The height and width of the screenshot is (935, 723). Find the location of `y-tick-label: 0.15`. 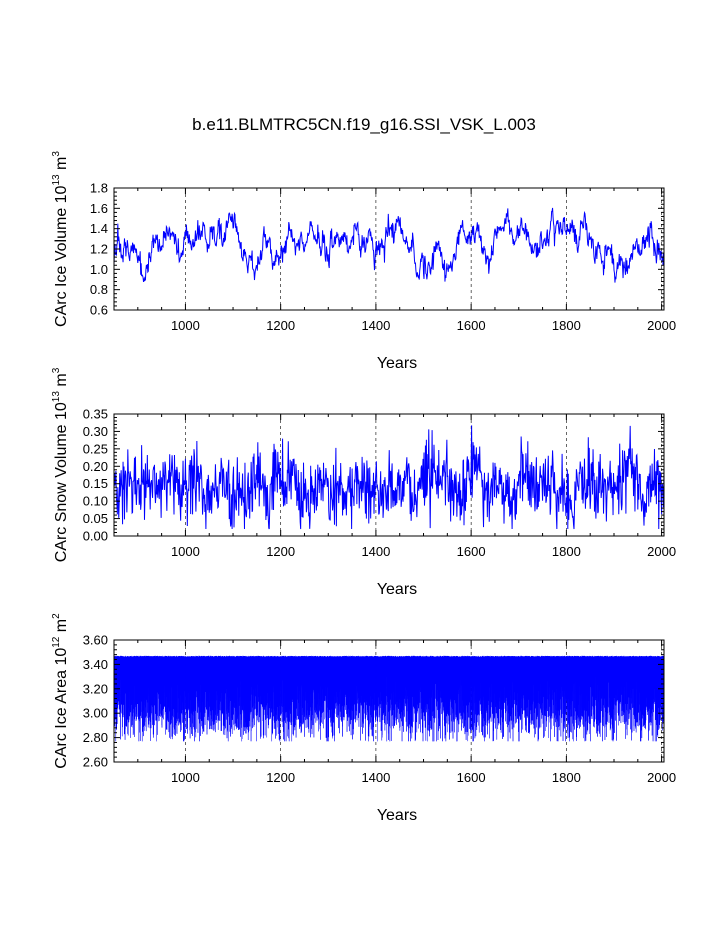

y-tick-label: 0.15 is located at coordinates (95, 483).